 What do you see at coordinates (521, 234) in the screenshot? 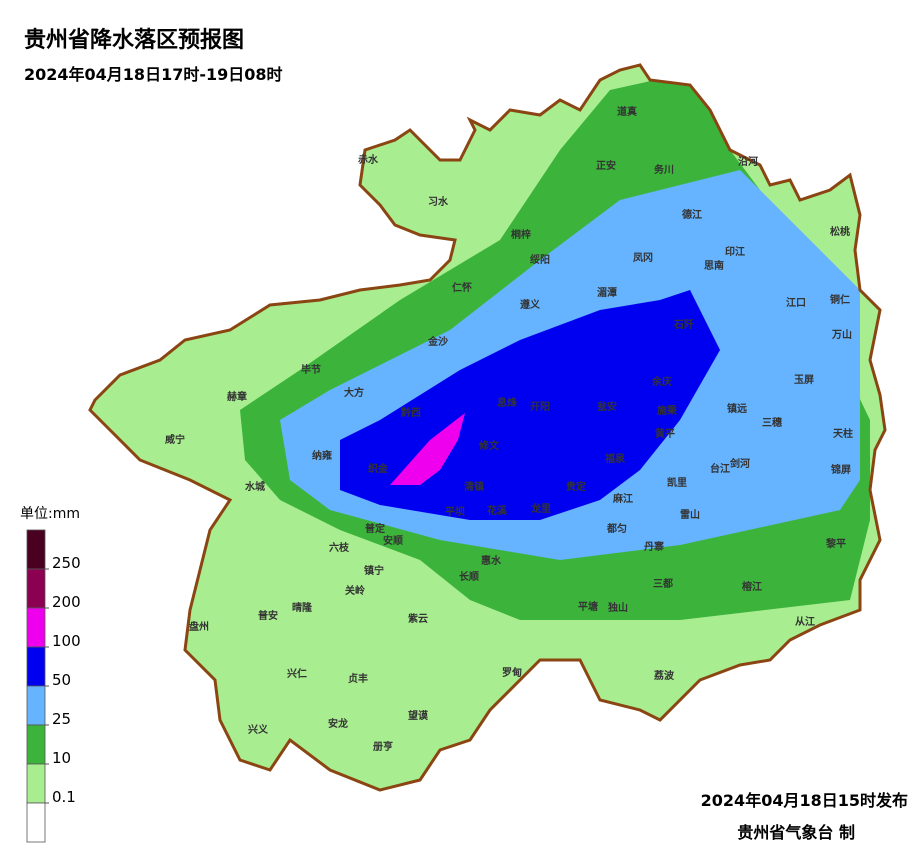
I see `place-label: 桐梓` at bounding box center [521, 234].